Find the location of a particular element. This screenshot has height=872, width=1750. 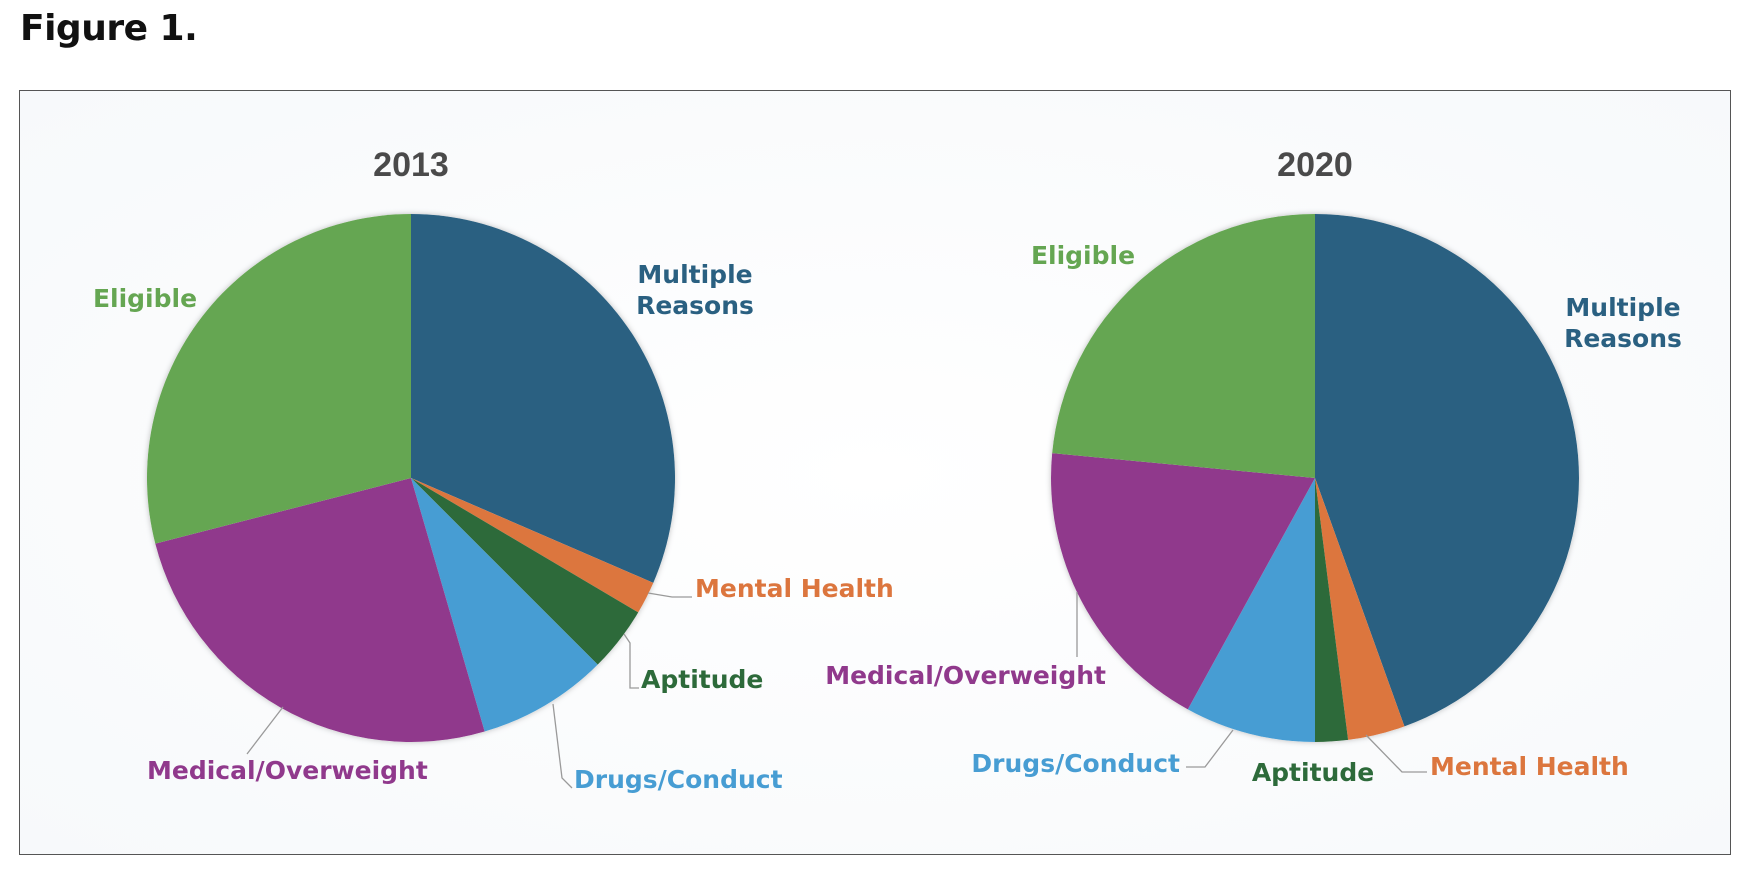

leader-line-medical-overweight is located at coordinates (265, 730).